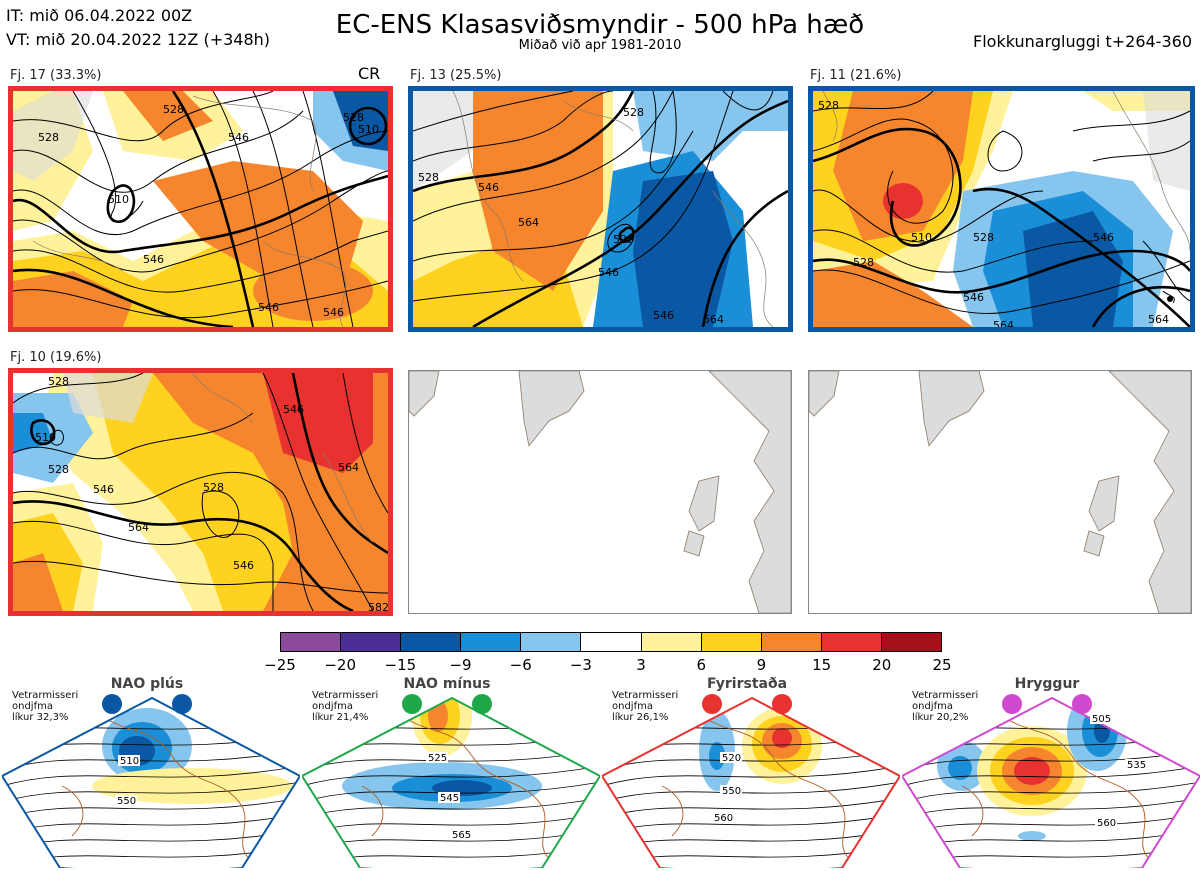 This screenshot has width=1200, height=871. I want to click on cluster-map-3: 528 510 528 528 546 546 564 564, so click(1001, 209).